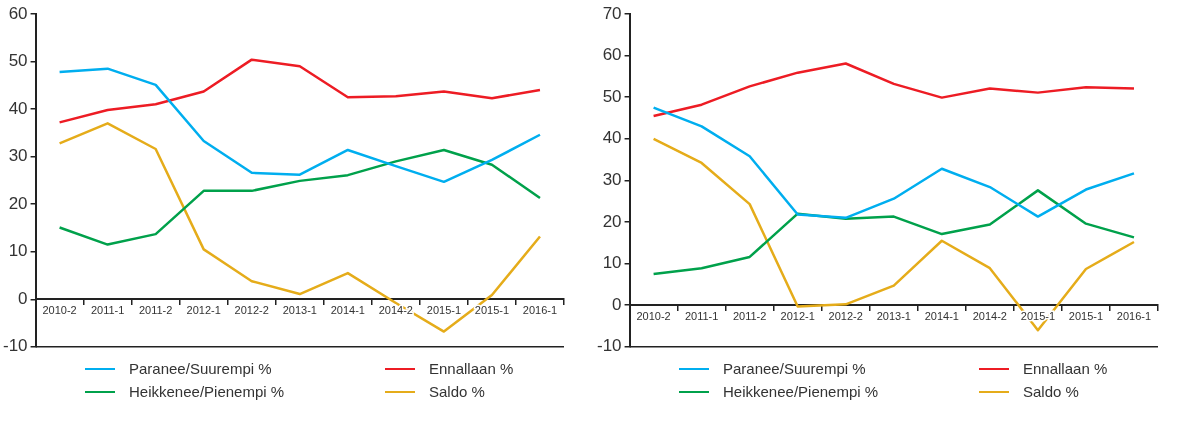 The height and width of the screenshot is (424, 1189). What do you see at coordinates (612, 13) in the screenshot?
I see `y-tick-label: 70` at bounding box center [612, 13].